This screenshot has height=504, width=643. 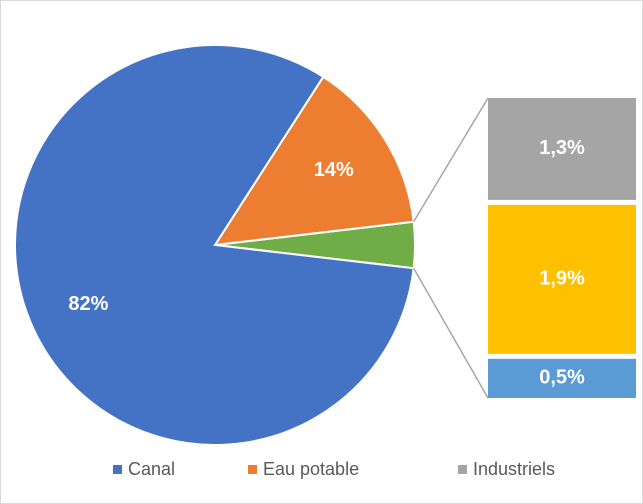 I want to click on legend-label: Industriels, so click(x=514, y=469).